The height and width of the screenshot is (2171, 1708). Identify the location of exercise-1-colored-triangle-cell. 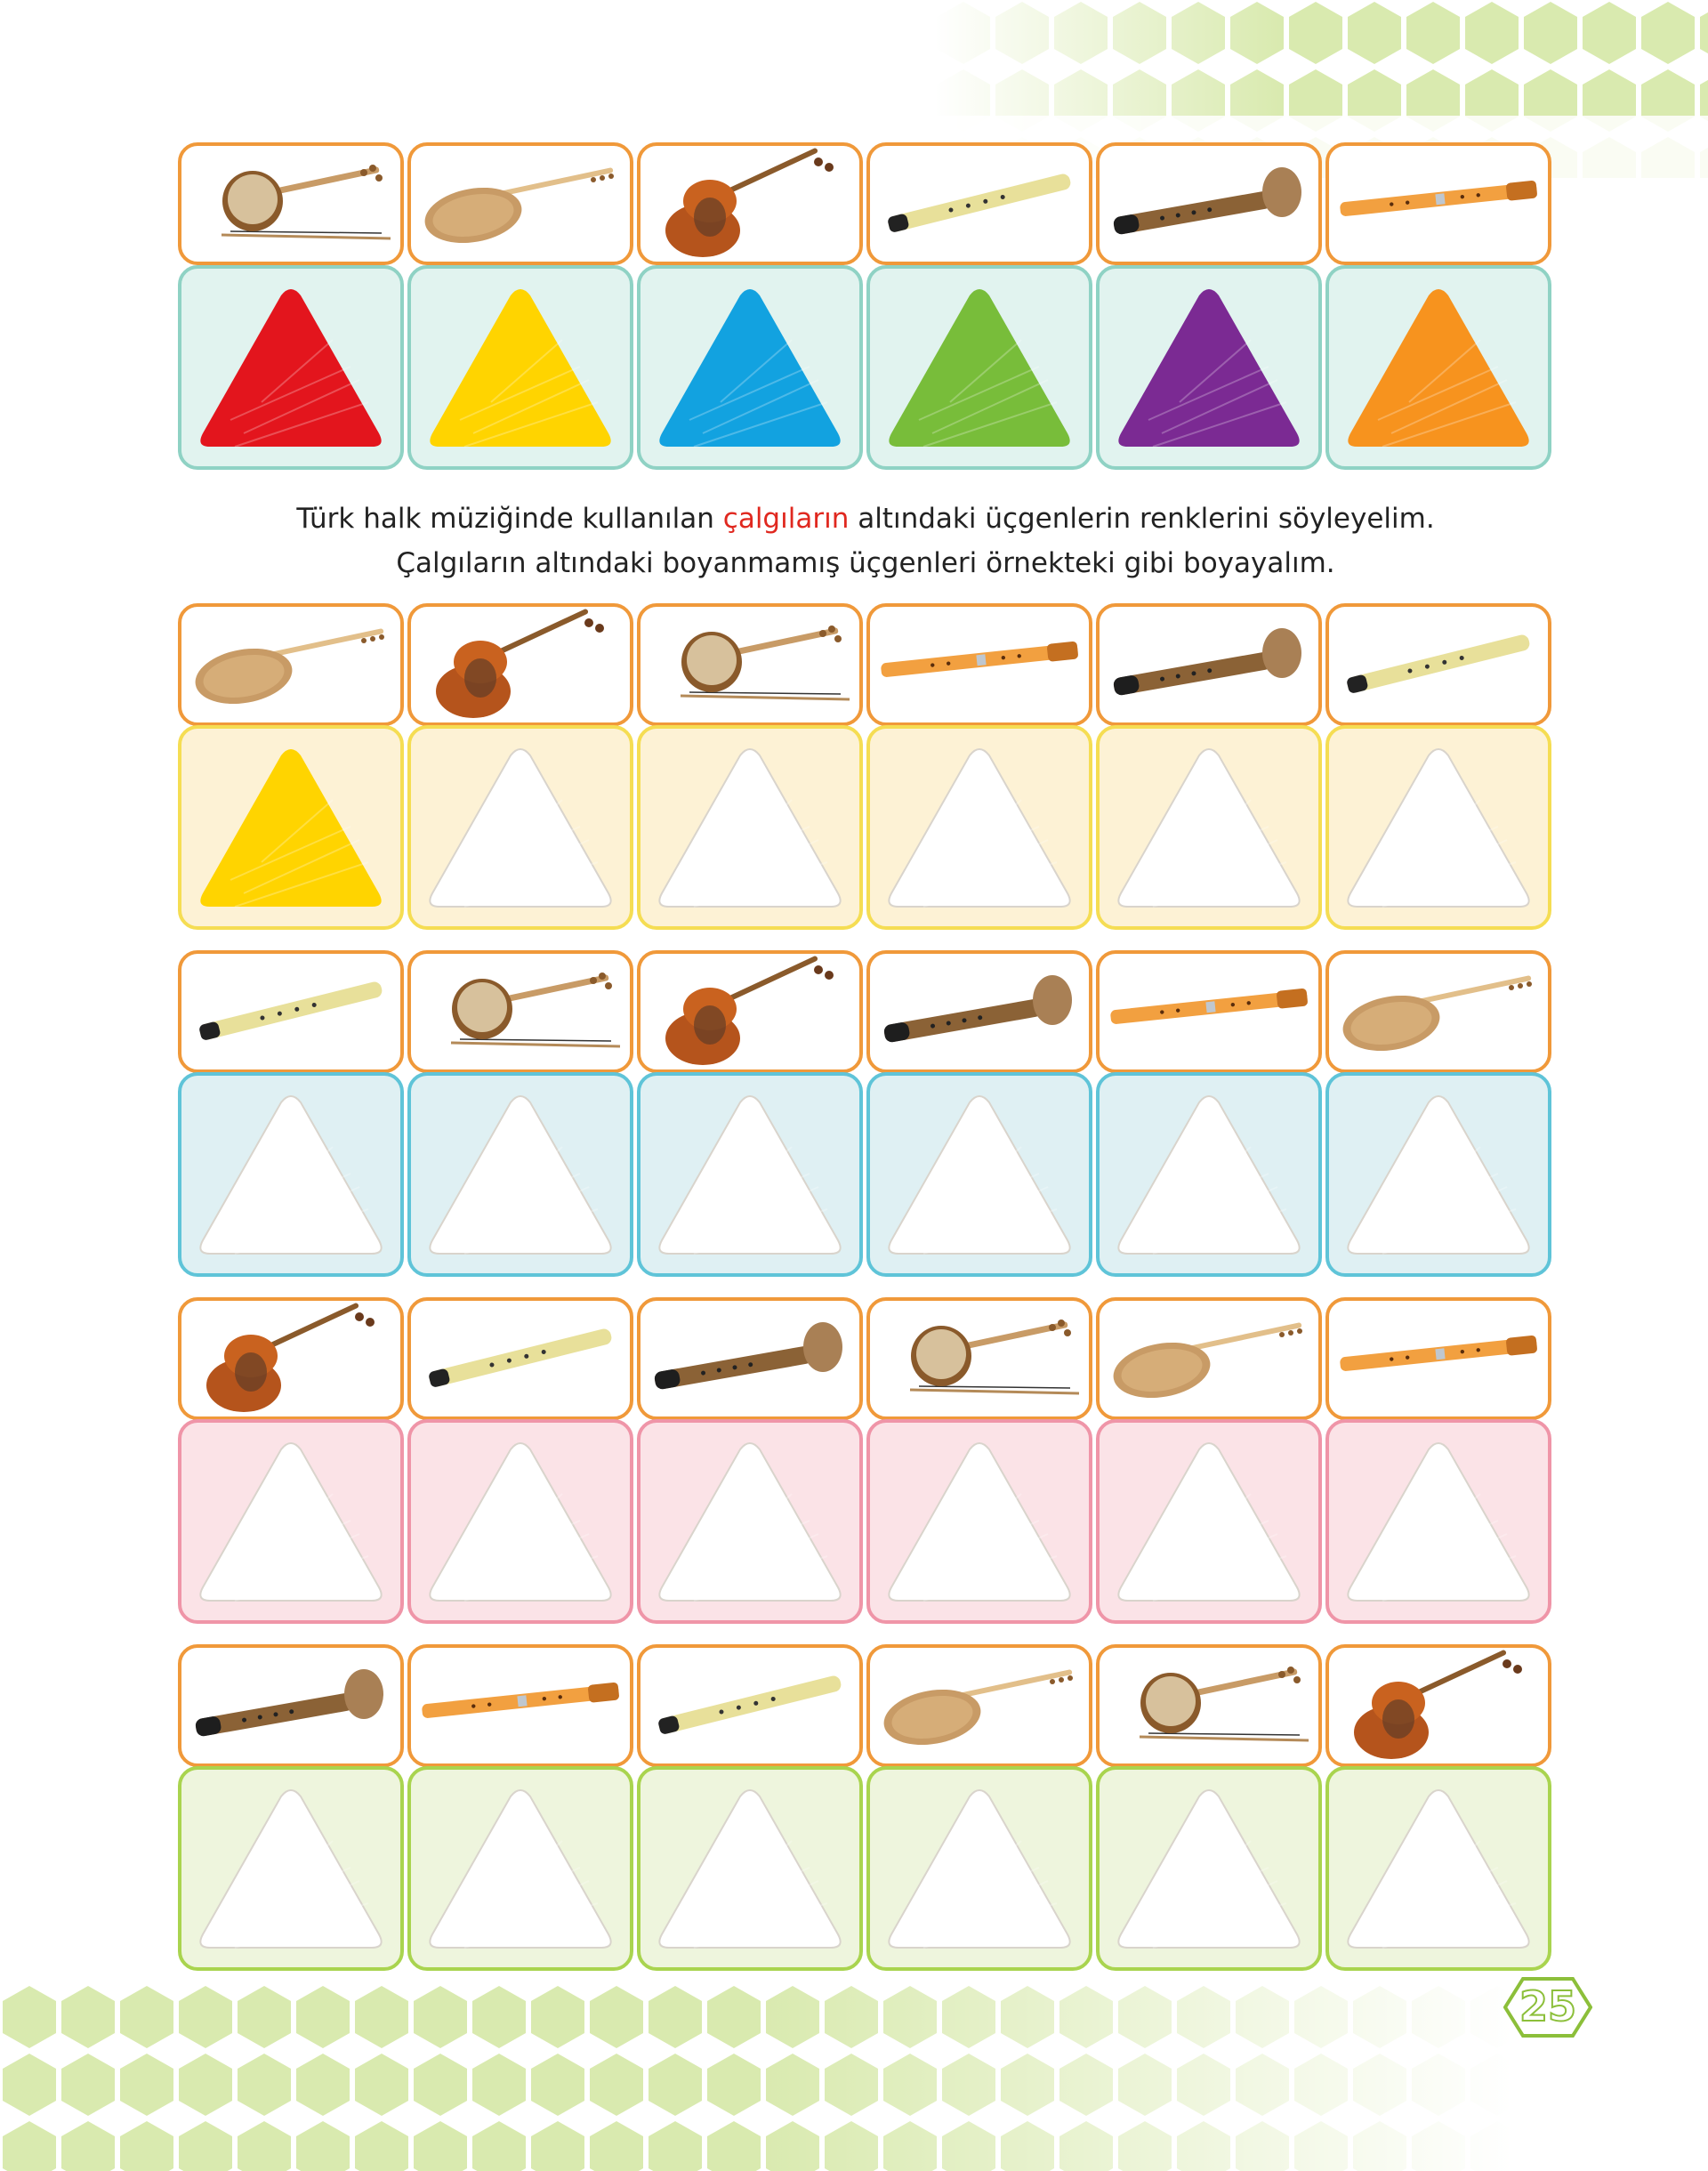
(291, 828).